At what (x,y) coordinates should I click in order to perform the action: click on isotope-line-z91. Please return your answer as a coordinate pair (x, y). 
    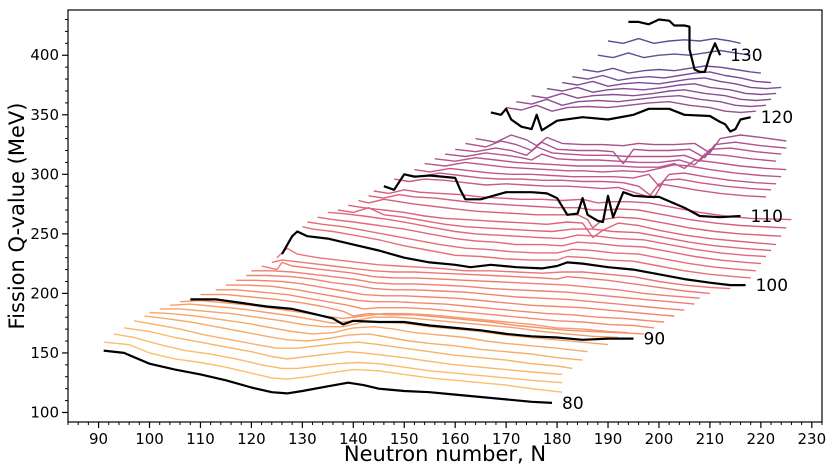
    Looking at the image, I should click on (422, 314).